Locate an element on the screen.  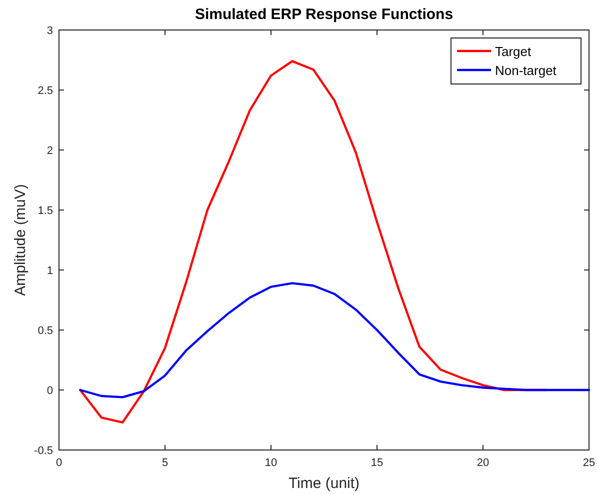
y-tick-label: 1.5 is located at coordinates (45, 211).